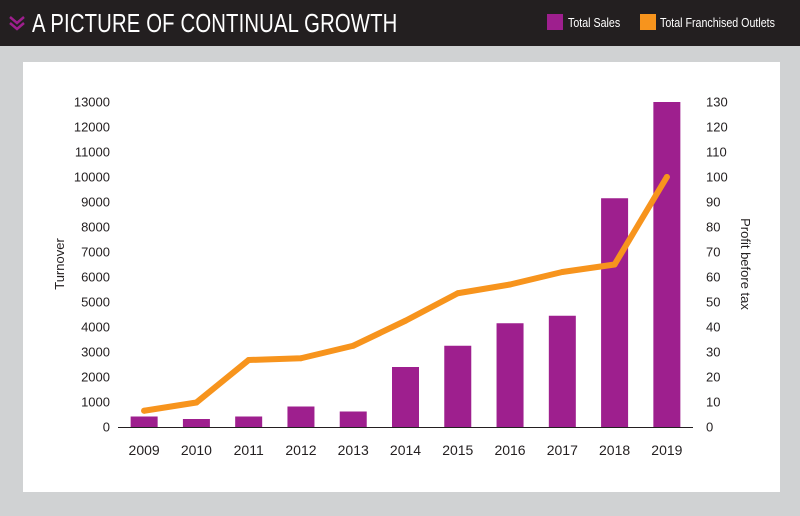 The width and height of the screenshot is (800, 516). I want to click on legend-label-outlets: Total Franchised Outlets, so click(717, 22).